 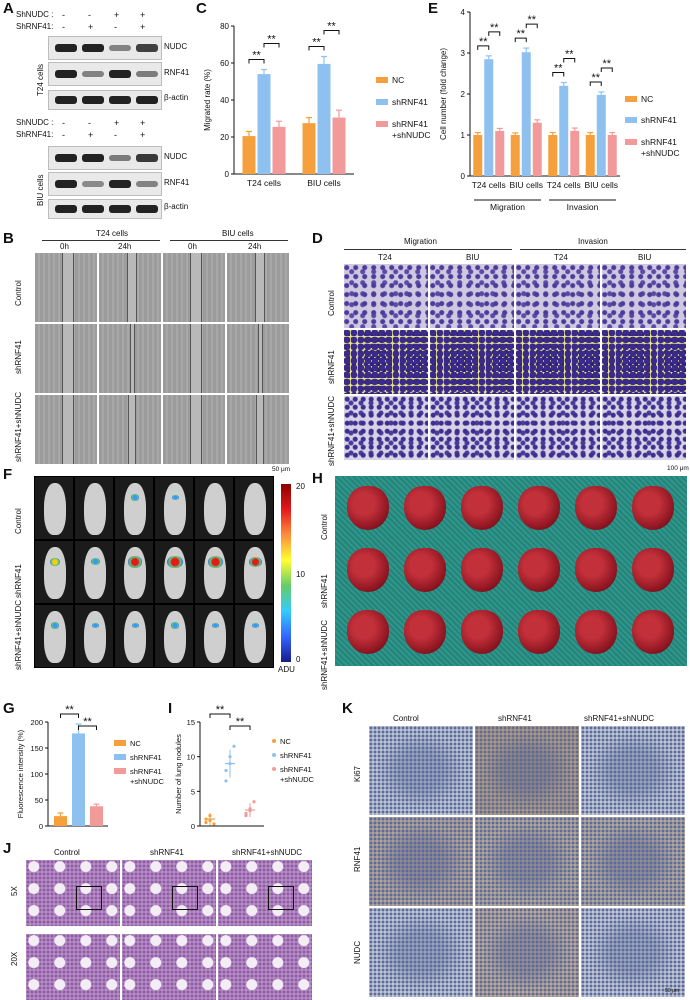 I want to click on y-tick-label: 1, so click(x=463, y=135).